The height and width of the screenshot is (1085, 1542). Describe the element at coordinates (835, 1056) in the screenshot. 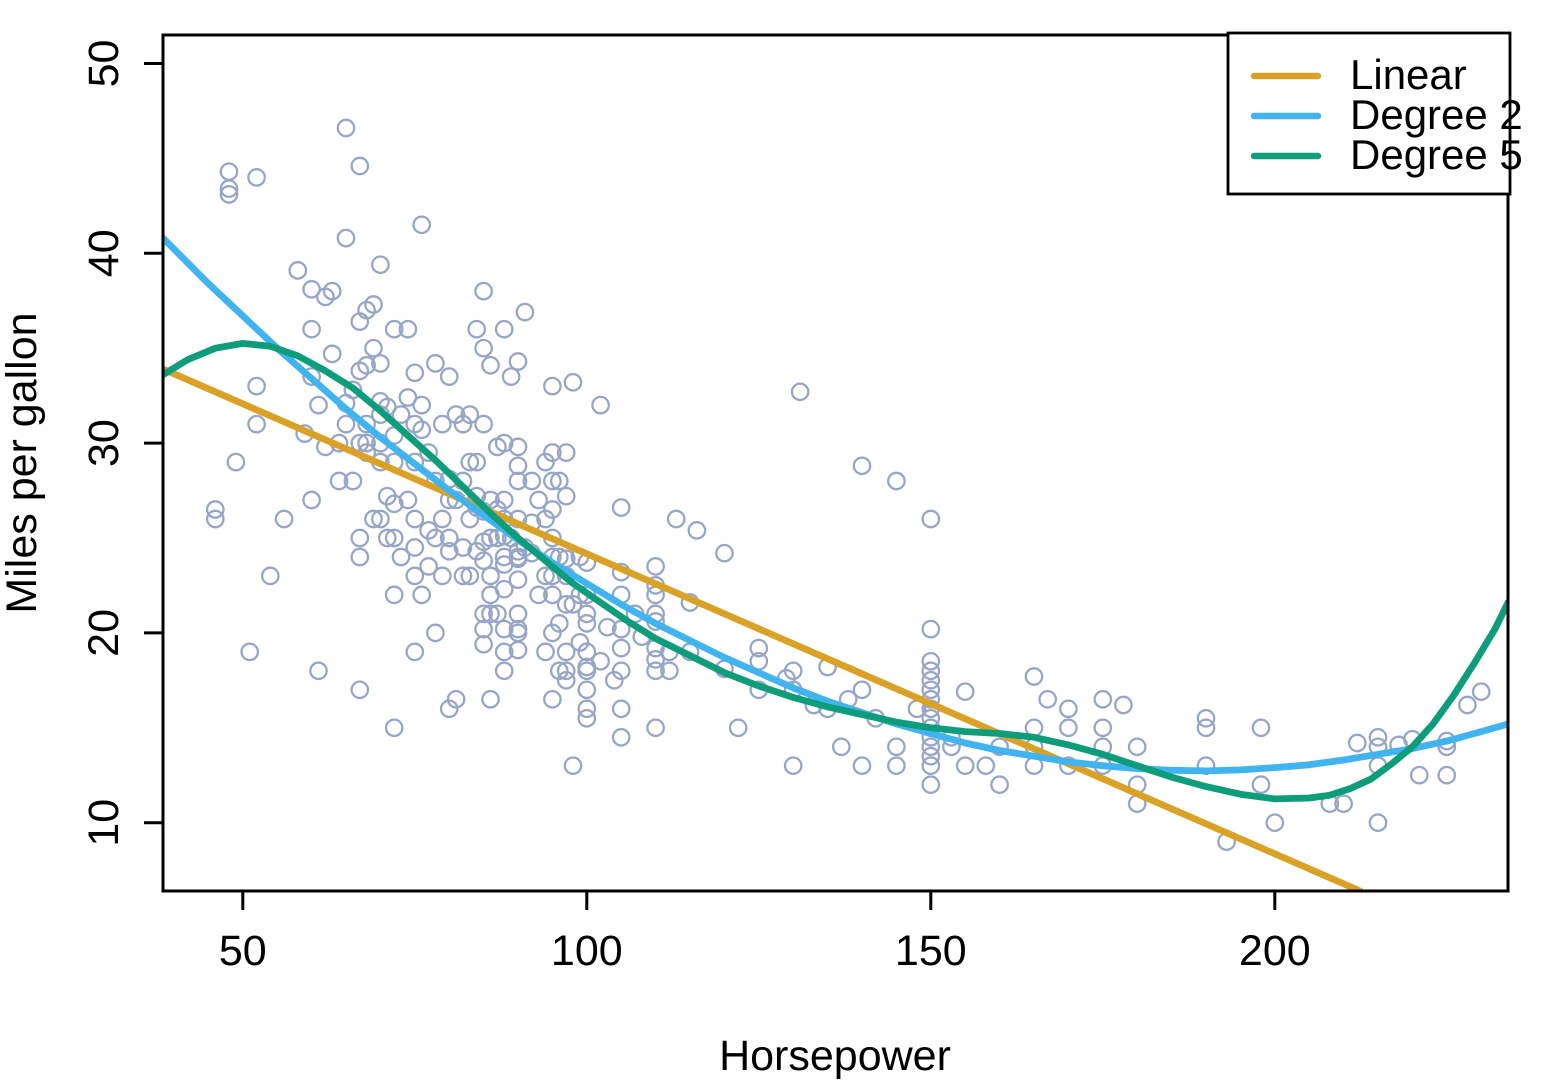

I see `x-axis-title: Horsepower` at that location.